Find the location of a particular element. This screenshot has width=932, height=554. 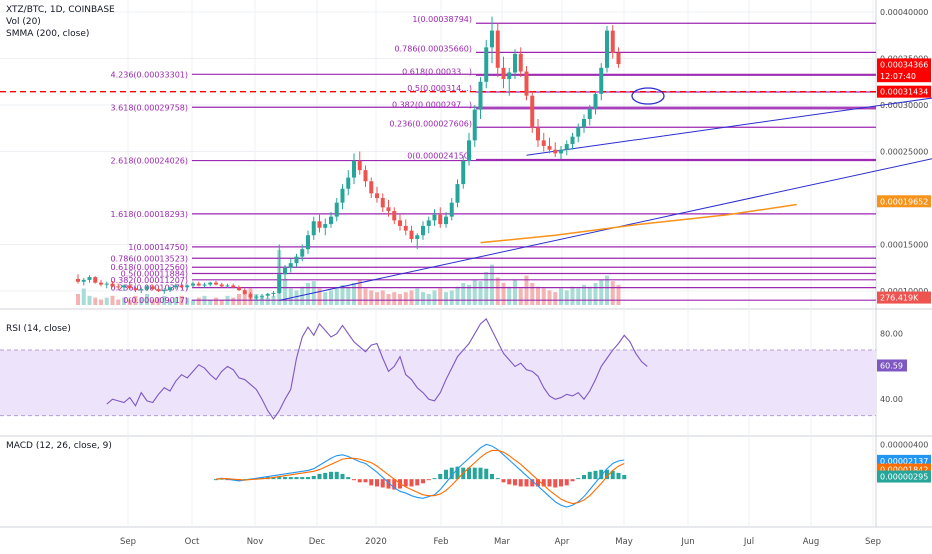

fib-level-label: 0.786(0.00035660) is located at coordinates (434, 48).